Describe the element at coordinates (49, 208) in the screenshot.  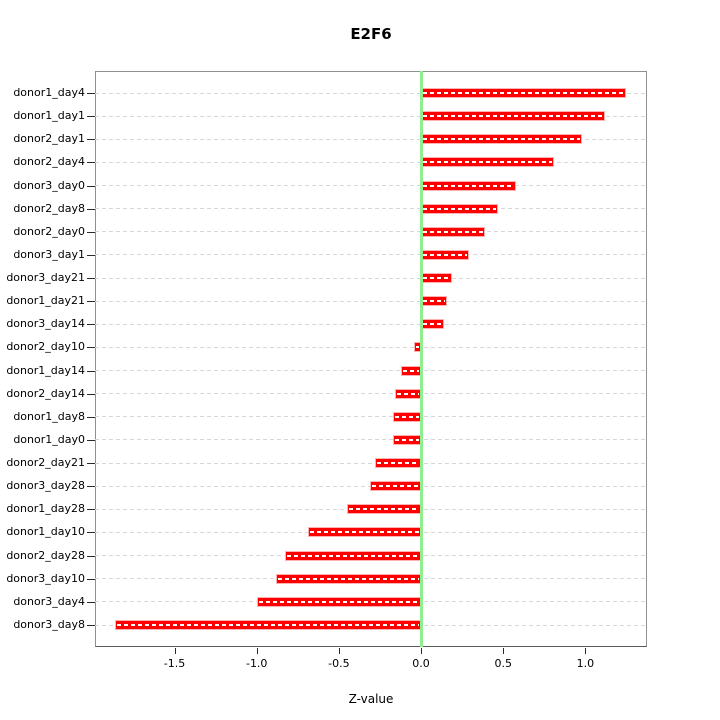
I see `y-axis-label: donor2_day8` at that location.